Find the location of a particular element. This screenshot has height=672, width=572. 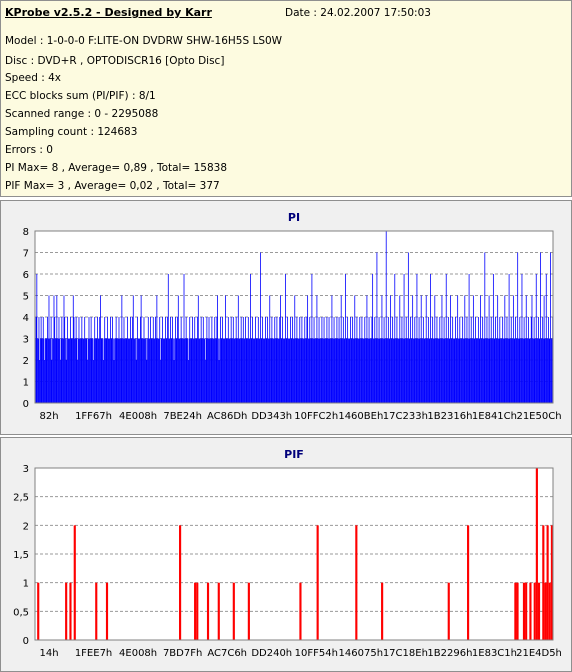

pif-y-tick-label: 2 is located at coordinates (26, 526).